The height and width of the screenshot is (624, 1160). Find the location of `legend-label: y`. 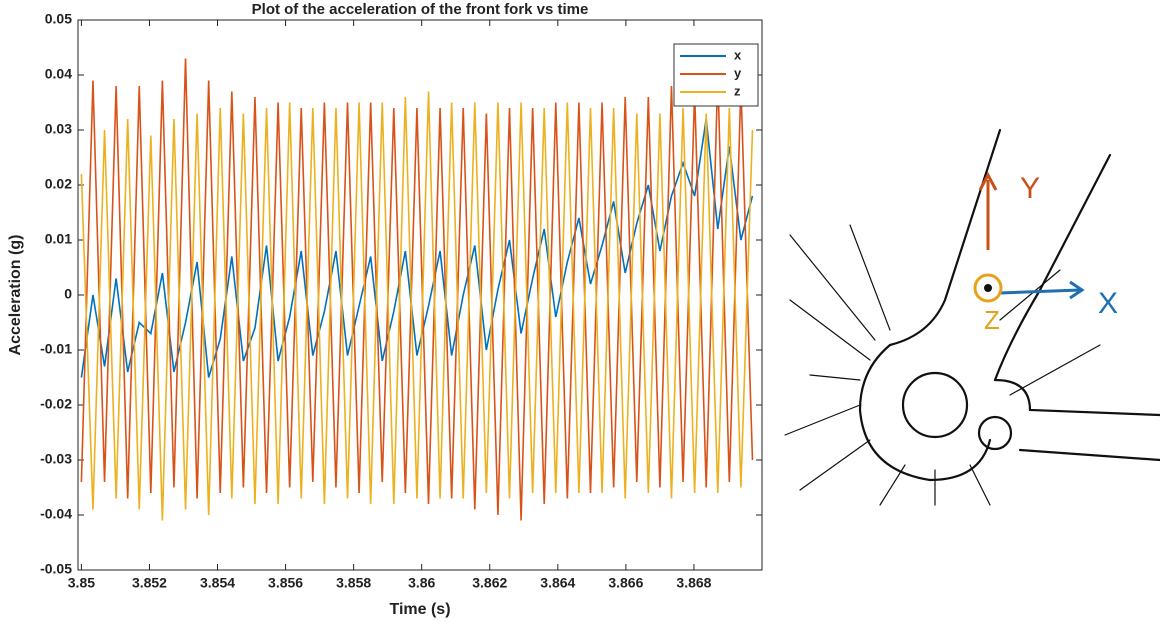

legend-label: y is located at coordinates (738, 72).